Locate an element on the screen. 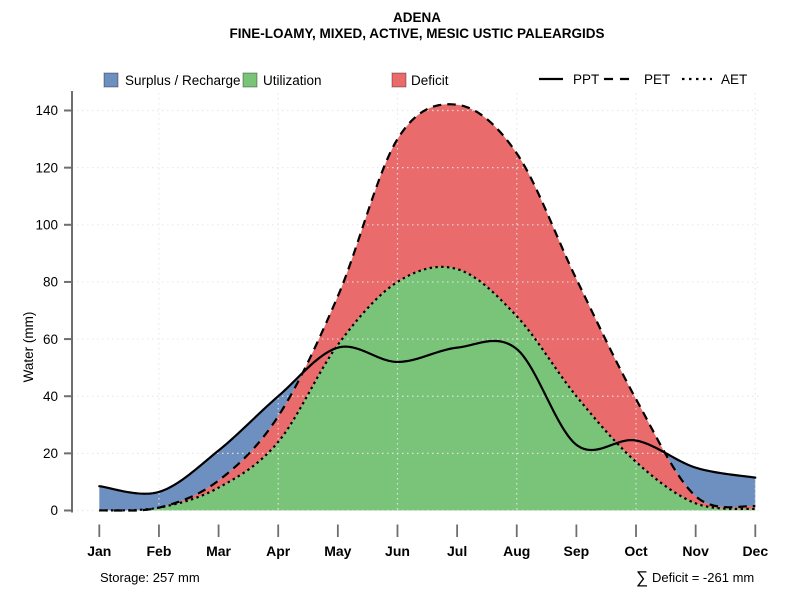 The image size is (800, 600). legend-label-ppt: PPT is located at coordinates (586, 79).